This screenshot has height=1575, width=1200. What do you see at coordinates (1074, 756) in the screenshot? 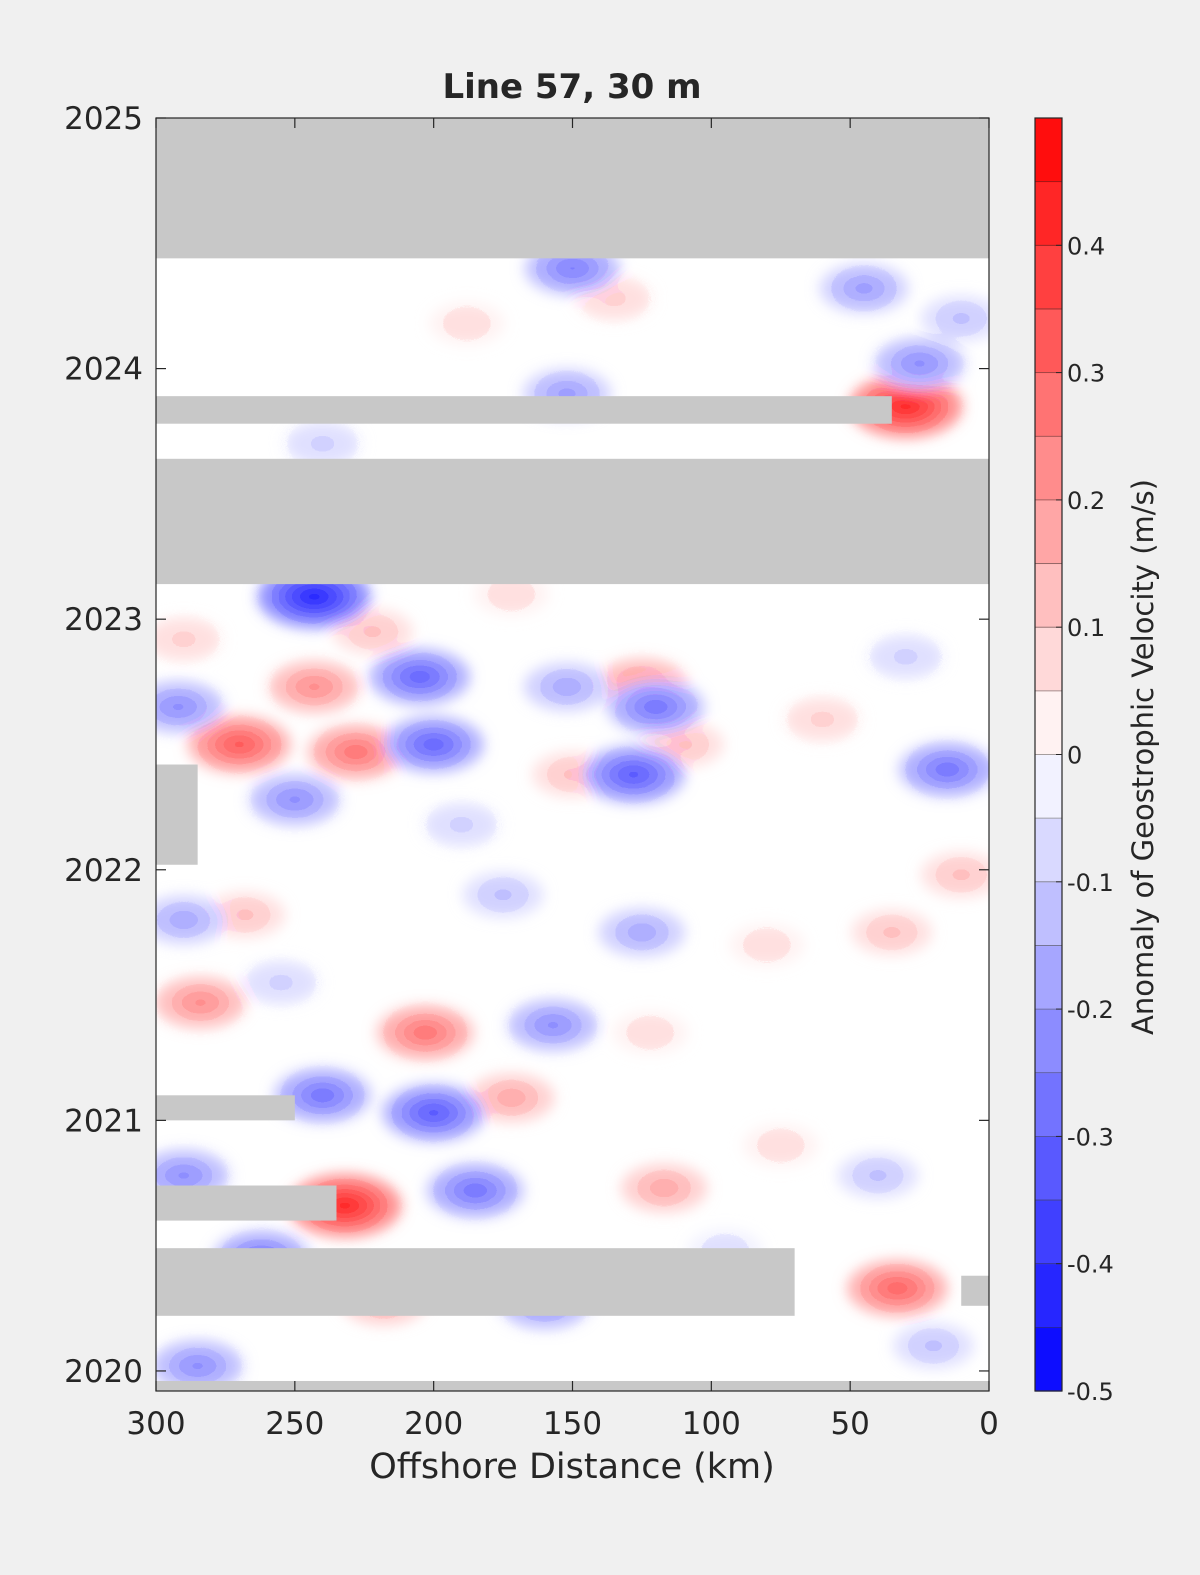
I see `colorbar-tick-label: 0` at bounding box center [1074, 756].